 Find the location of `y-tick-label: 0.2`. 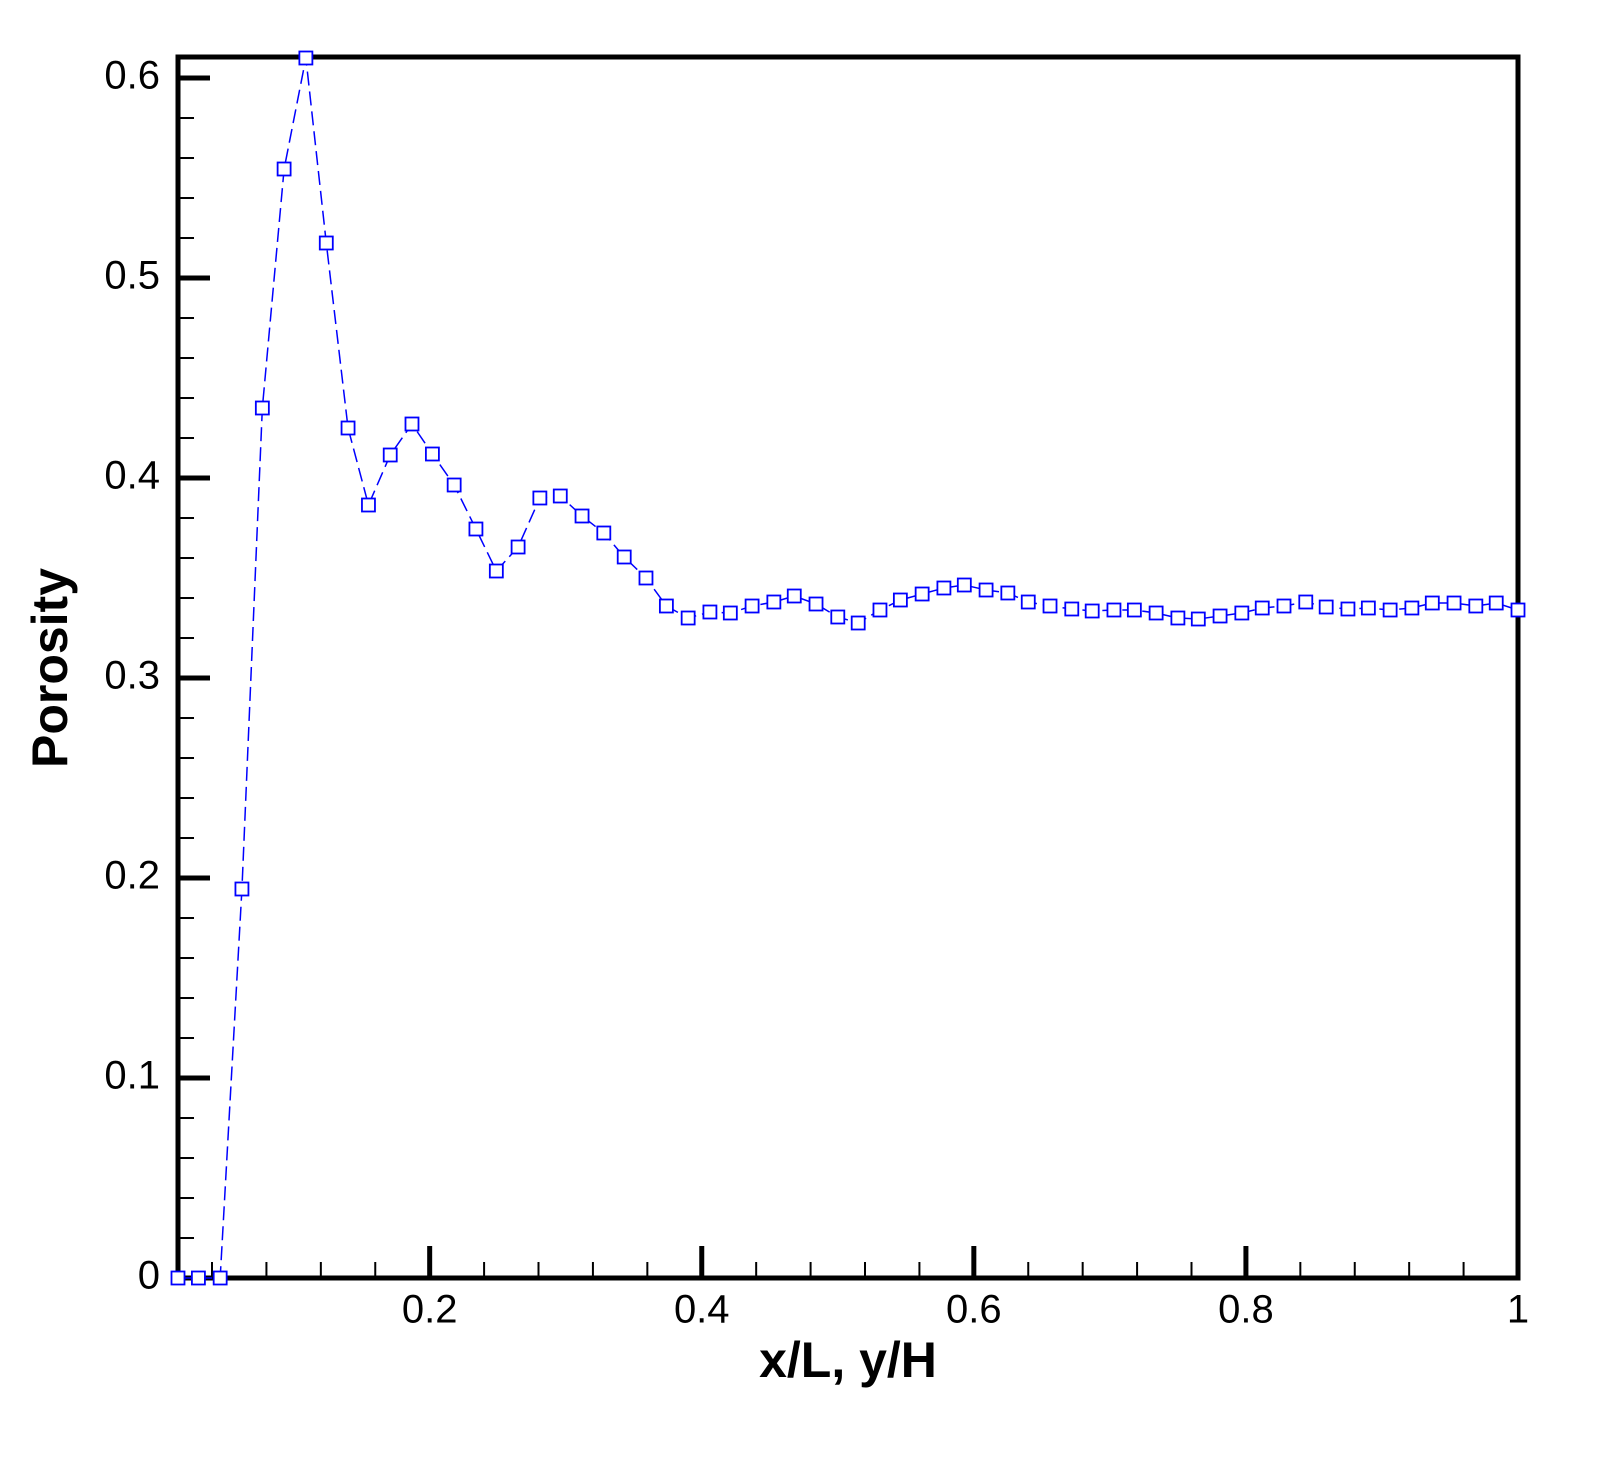

y-tick-label: 0.2 is located at coordinates (132, 876).